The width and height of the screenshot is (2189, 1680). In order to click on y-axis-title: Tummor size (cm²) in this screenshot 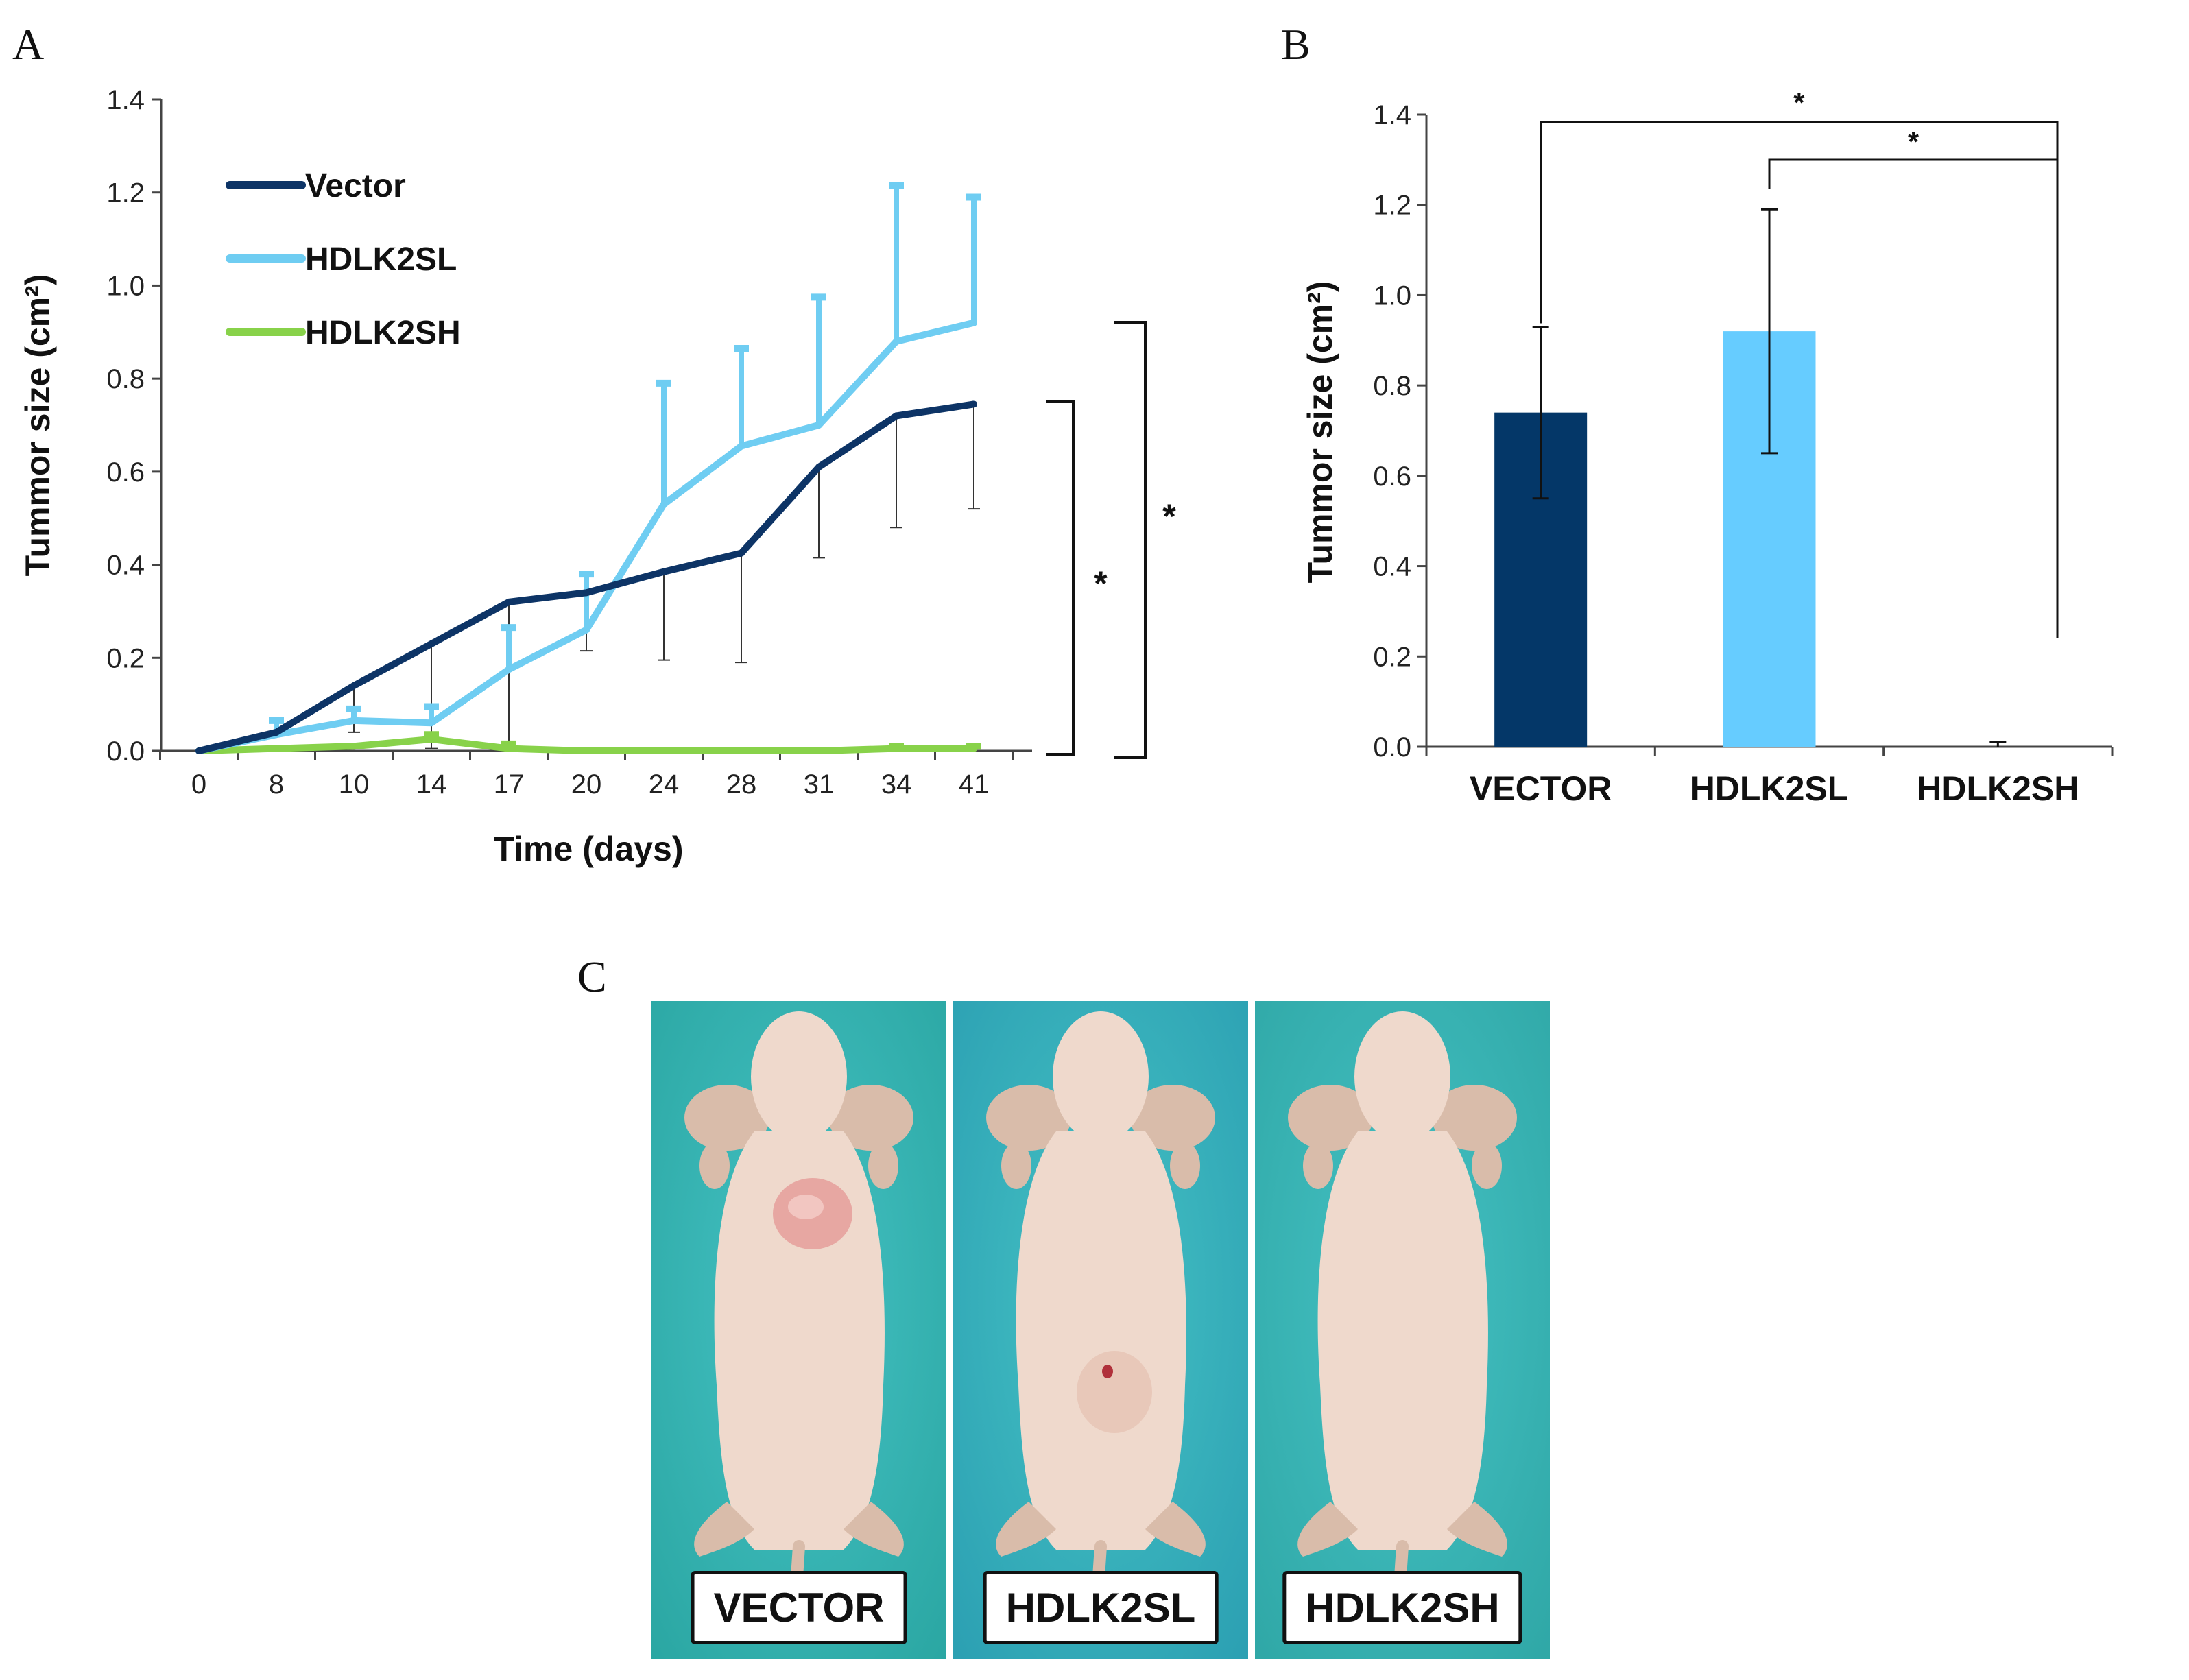, I will do `click(1320, 432)`.